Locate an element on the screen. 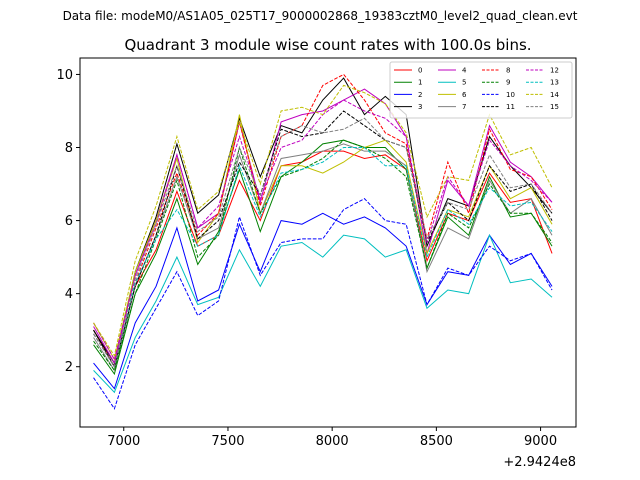  y-axis: 2 4 6 8 10 is located at coordinates (68, 221).